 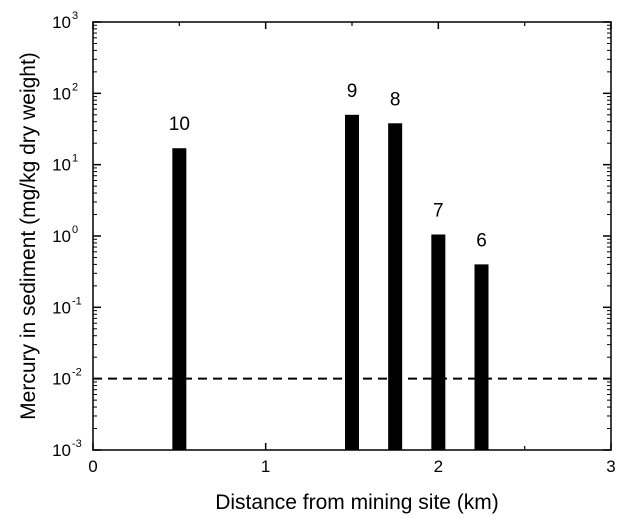 I want to click on y-tick-exponent: -1, so click(x=77, y=301).